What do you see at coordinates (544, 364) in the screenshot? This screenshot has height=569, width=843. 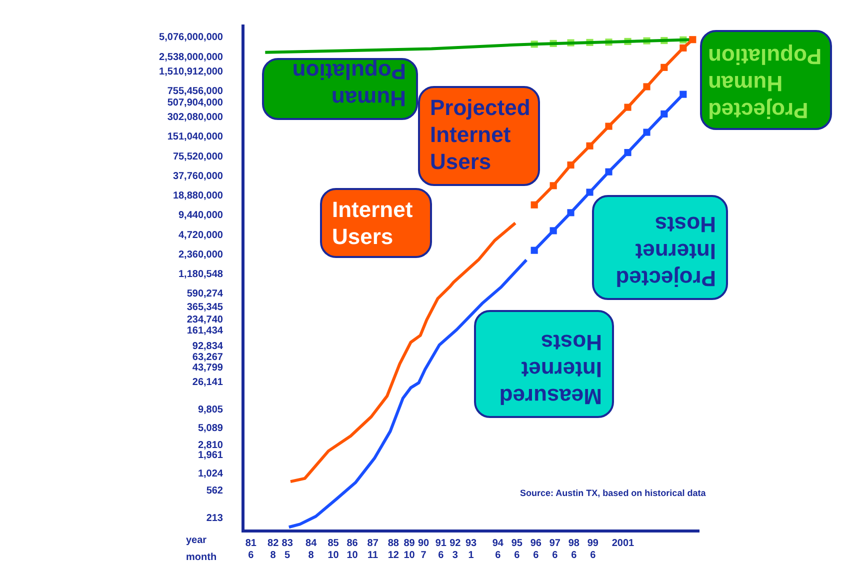 I see `series-label: Measured Internet Hosts` at bounding box center [544, 364].